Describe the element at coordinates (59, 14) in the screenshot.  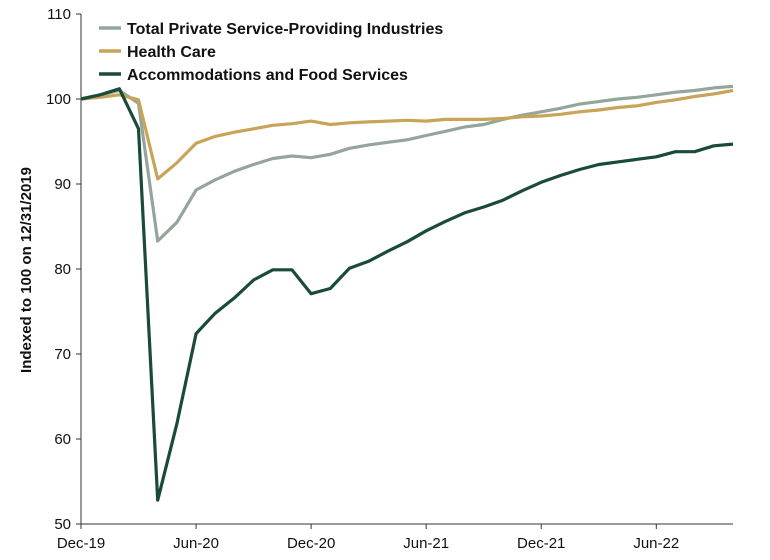
I see `y-tick-label: 110` at that location.